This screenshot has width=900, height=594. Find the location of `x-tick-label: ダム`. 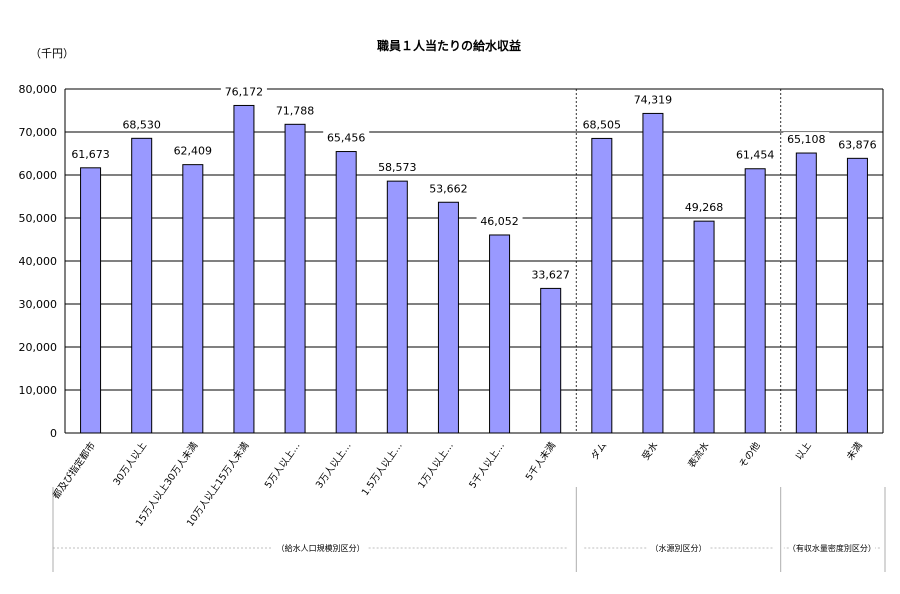

x-tick-label: ダム is located at coordinates (599, 451).